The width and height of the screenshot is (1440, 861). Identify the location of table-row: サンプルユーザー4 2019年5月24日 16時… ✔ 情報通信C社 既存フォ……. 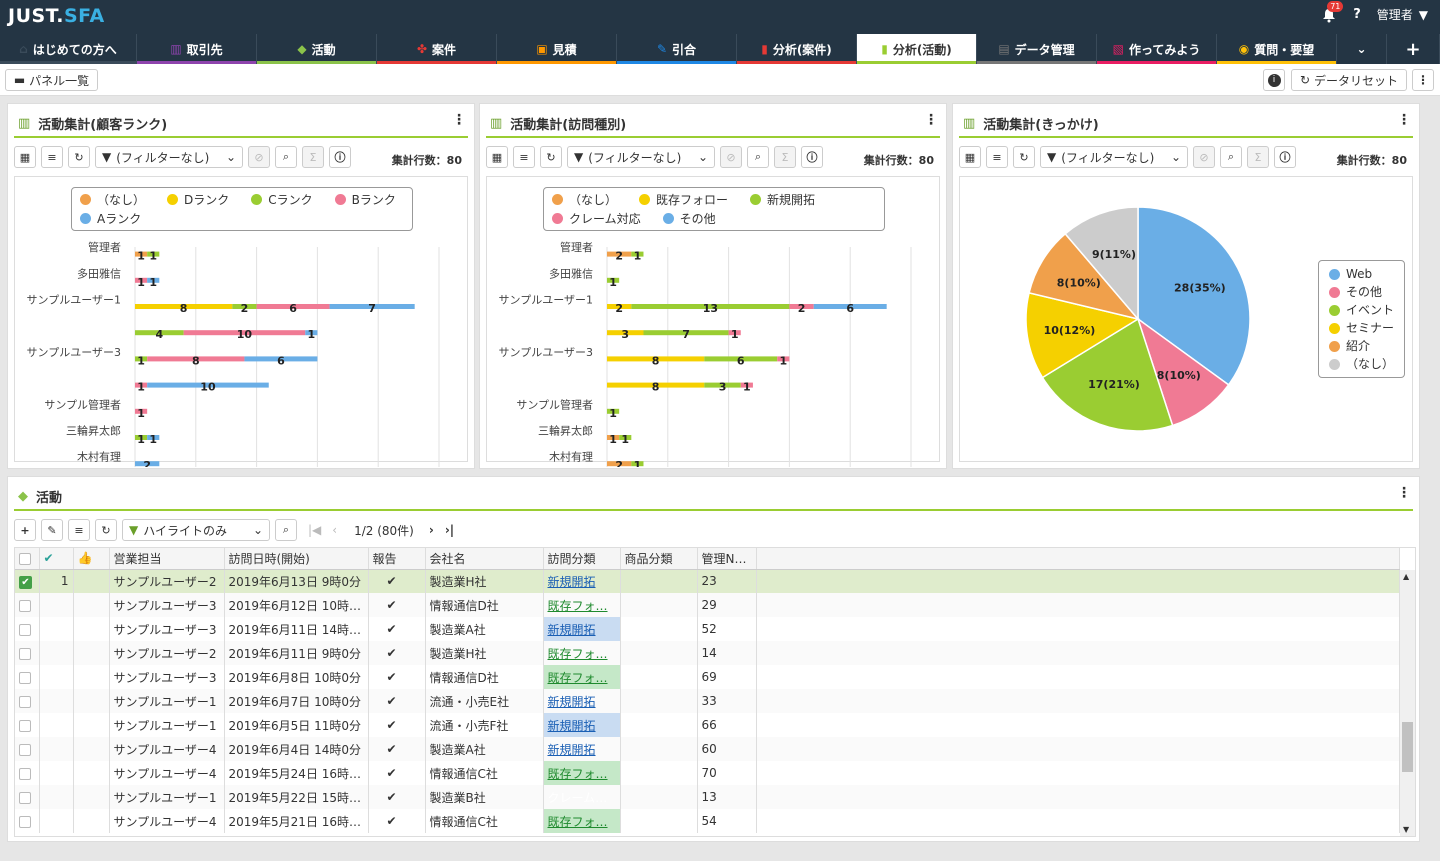
(707, 773).